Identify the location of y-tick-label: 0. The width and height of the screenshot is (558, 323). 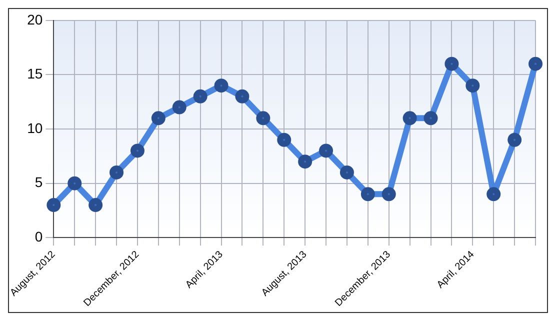
(38, 236).